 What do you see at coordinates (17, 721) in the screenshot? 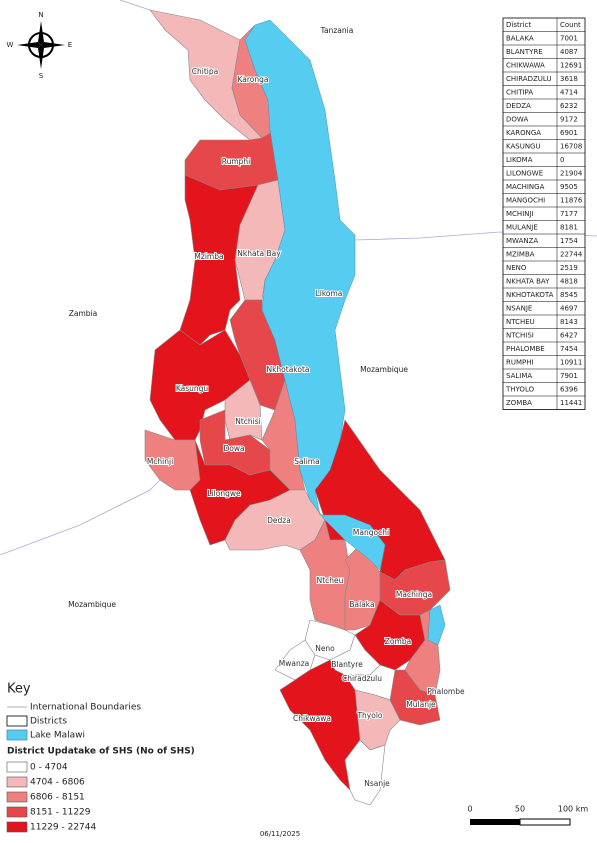
I see `districts-swatch` at bounding box center [17, 721].